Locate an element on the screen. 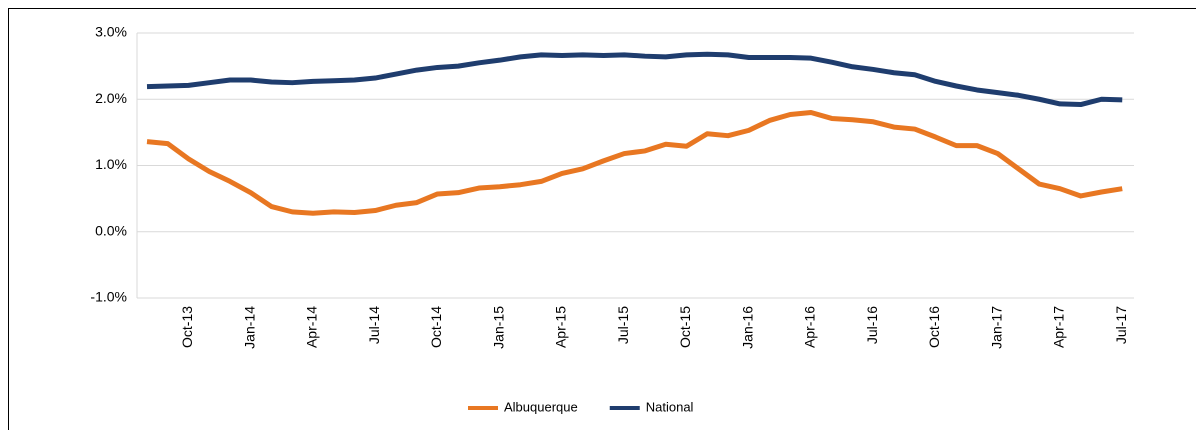  x-tick-label: Apr-16 is located at coordinates (810, 327).